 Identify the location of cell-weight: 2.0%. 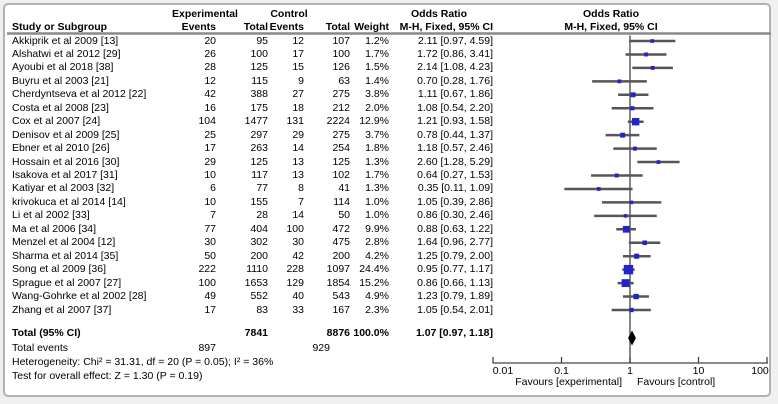
(377, 107).